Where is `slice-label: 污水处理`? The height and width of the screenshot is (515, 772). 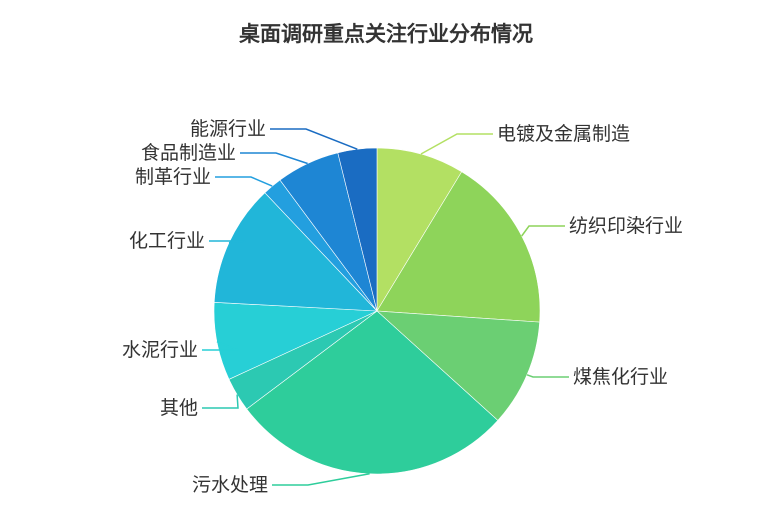
slice-label: 污水处理 is located at coordinates (230, 485).